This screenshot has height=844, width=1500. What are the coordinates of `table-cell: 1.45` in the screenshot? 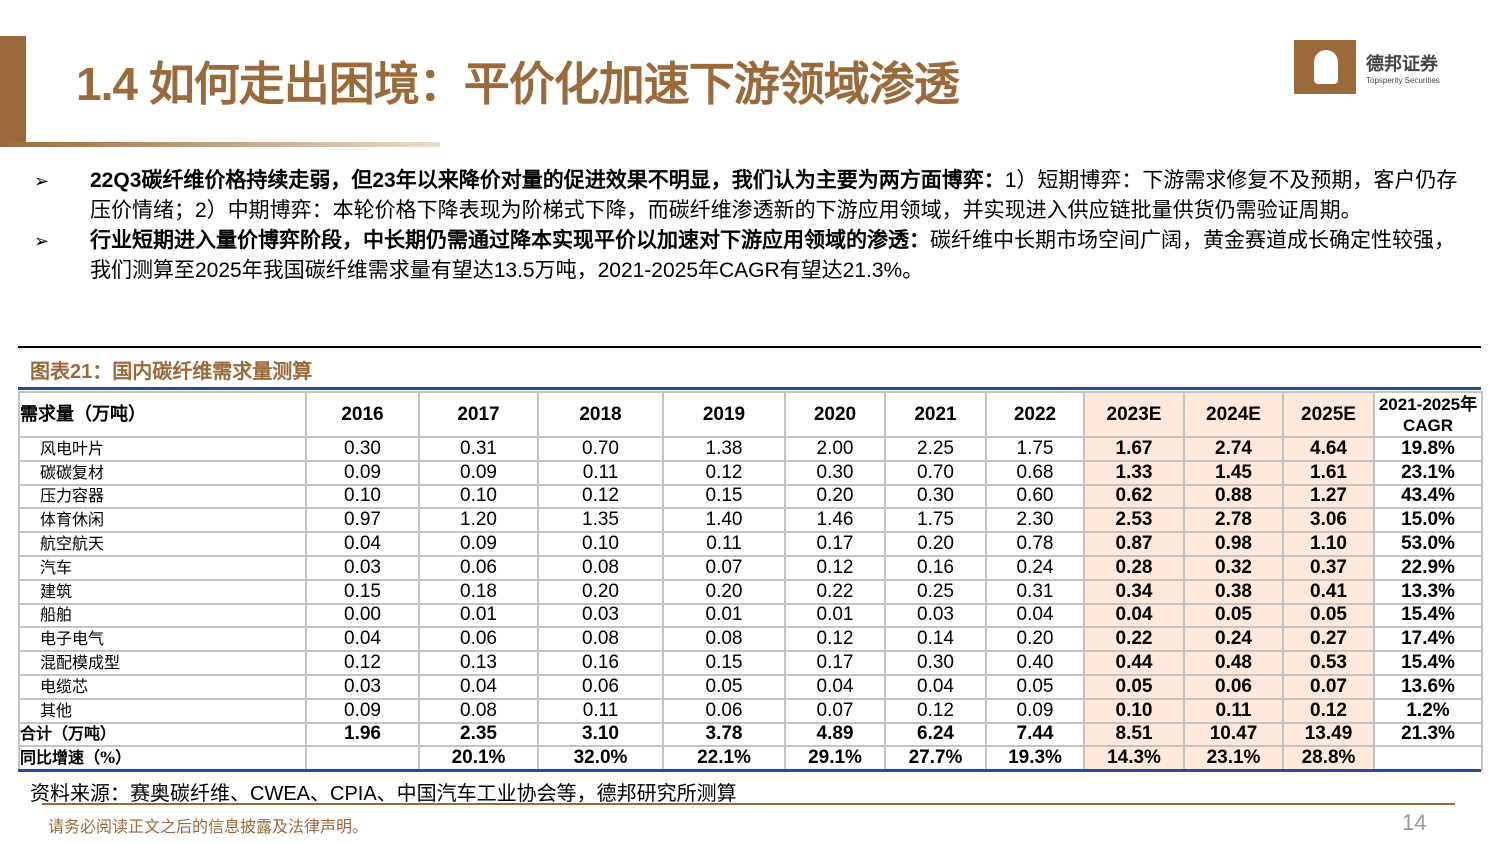 It's located at (1233, 472).